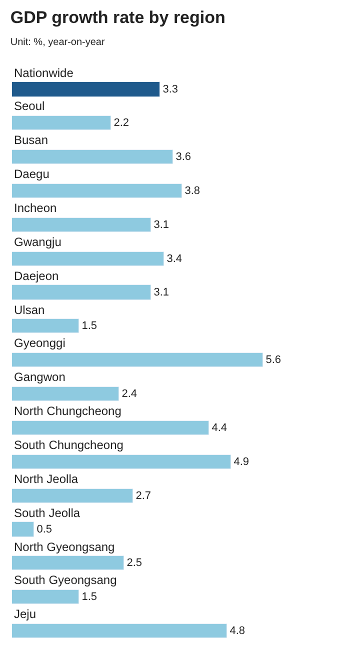  Describe the element at coordinates (44, 73) in the screenshot. I see `y-tick-label: Nationwide` at that location.